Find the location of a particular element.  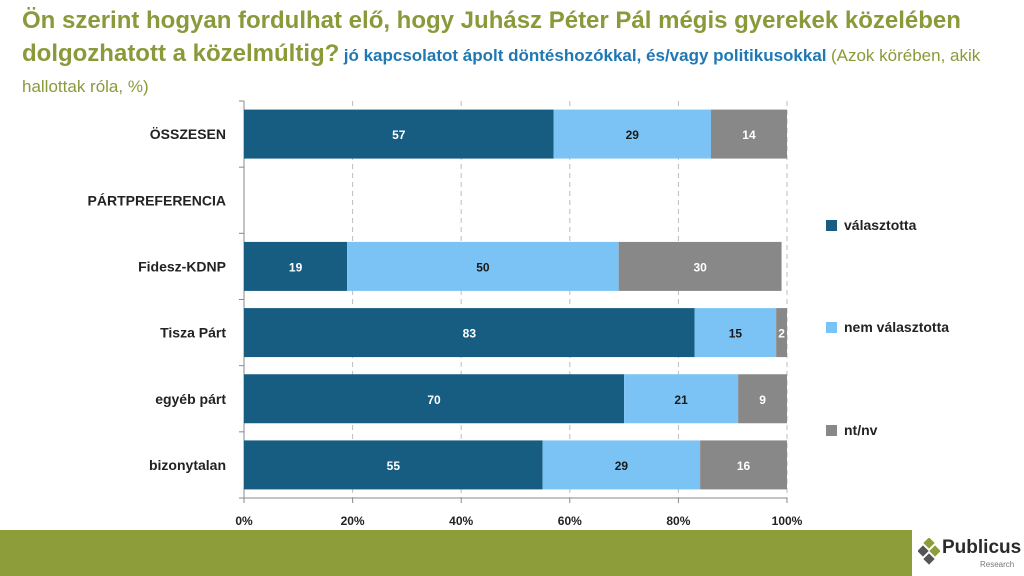

legend-label: nem választotta is located at coordinates (897, 327).